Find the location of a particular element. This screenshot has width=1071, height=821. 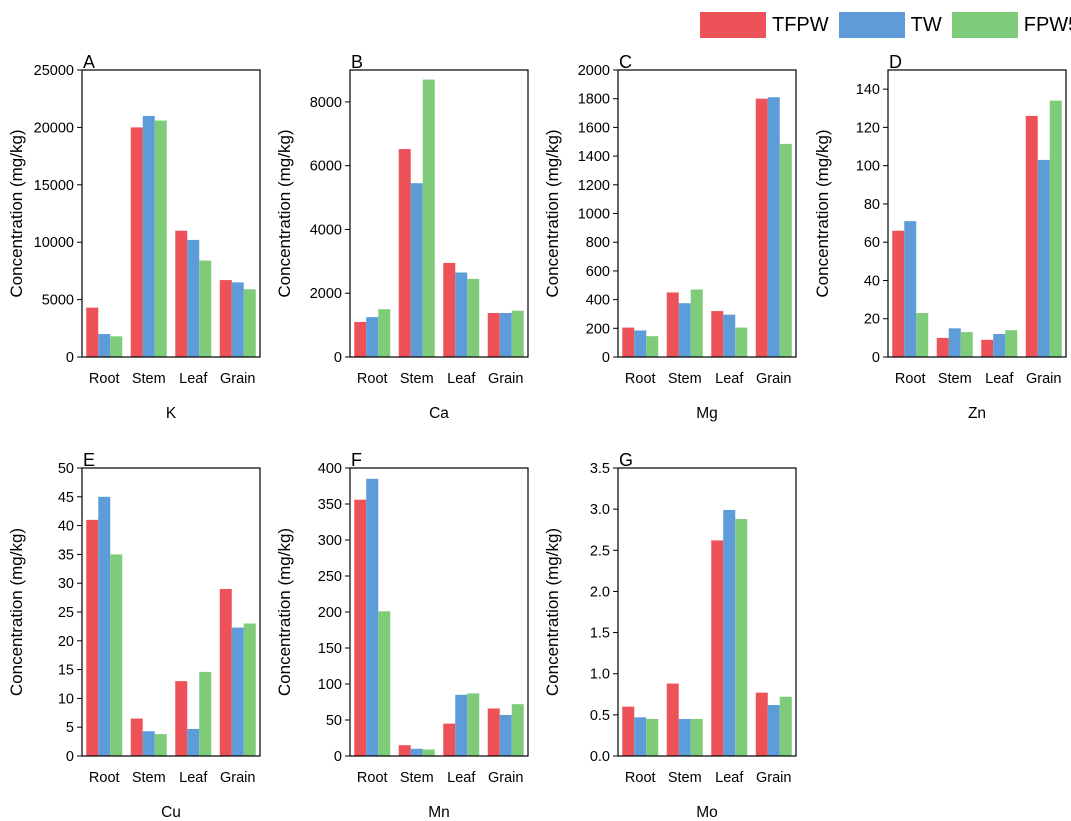

bar-g-tw-grain is located at coordinates (773, 730).